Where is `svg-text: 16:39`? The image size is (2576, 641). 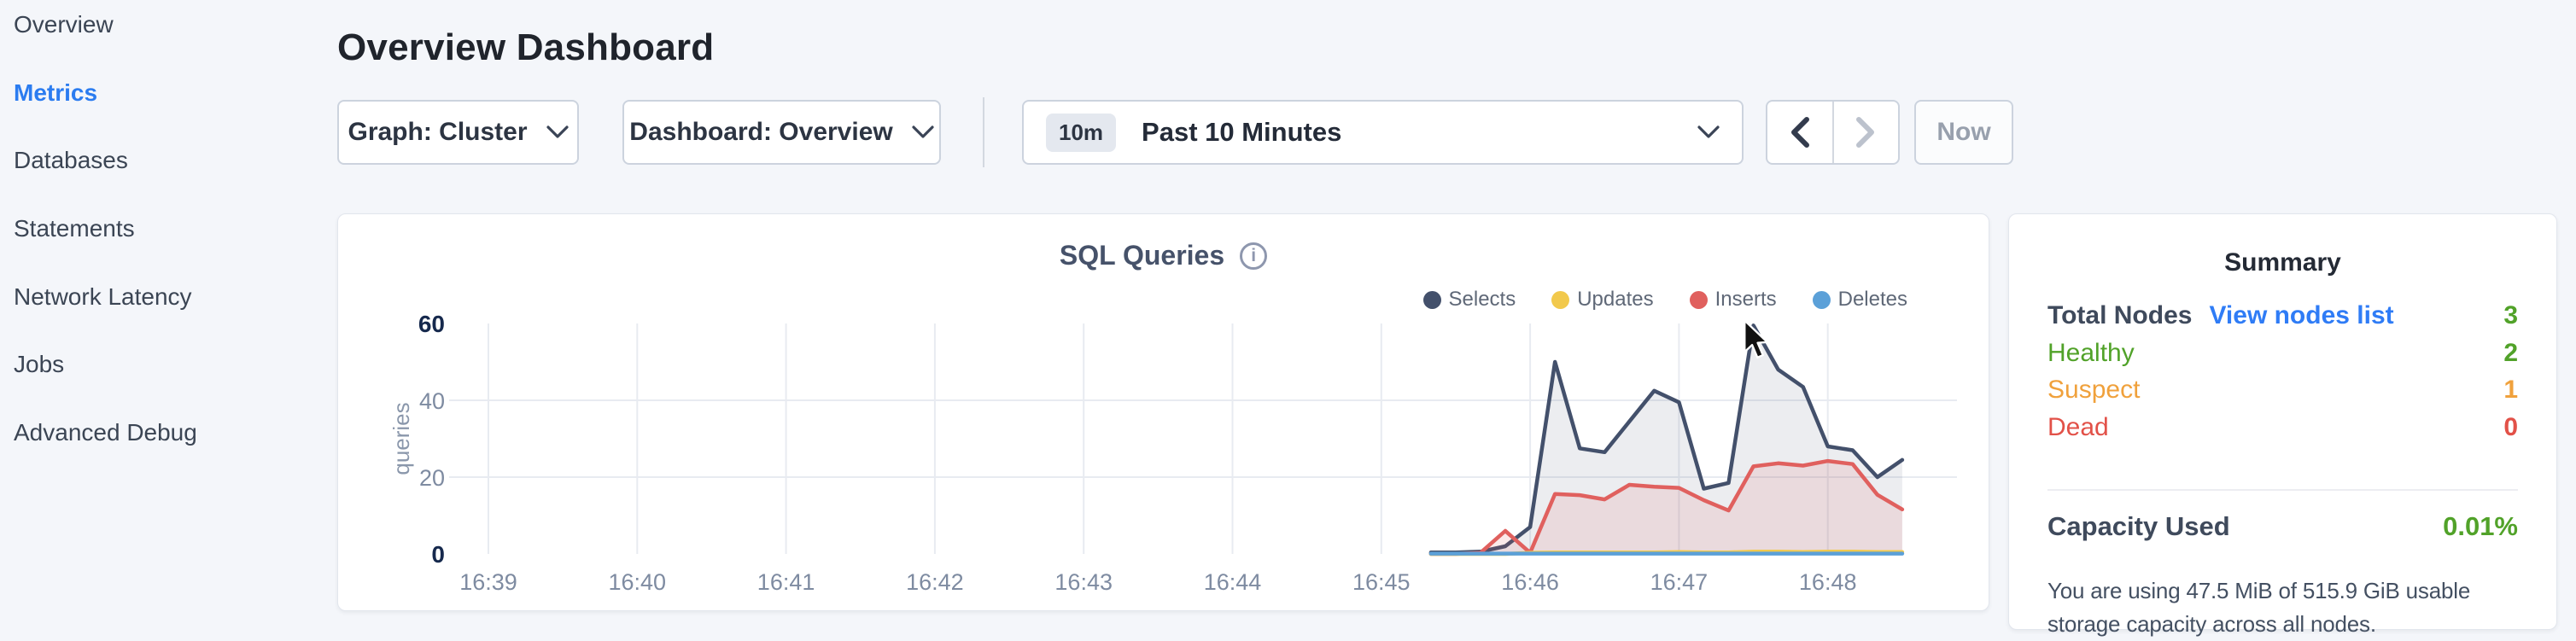 svg-text: 16:39 is located at coordinates (488, 582).